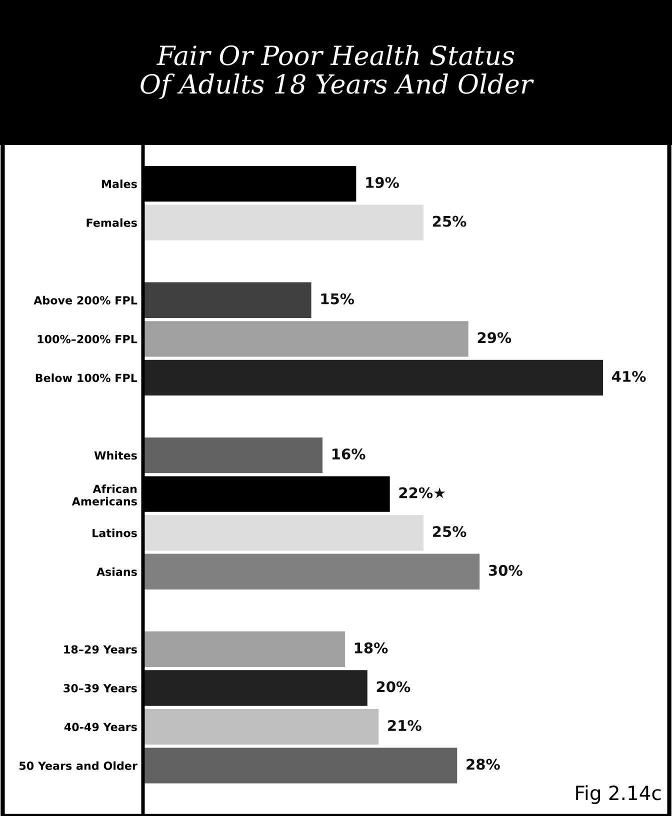 The height and width of the screenshot is (816, 672). What do you see at coordinates (337, 298) in the screenshot?
I see `data-label: 15%` at bounding box center [337, 298].